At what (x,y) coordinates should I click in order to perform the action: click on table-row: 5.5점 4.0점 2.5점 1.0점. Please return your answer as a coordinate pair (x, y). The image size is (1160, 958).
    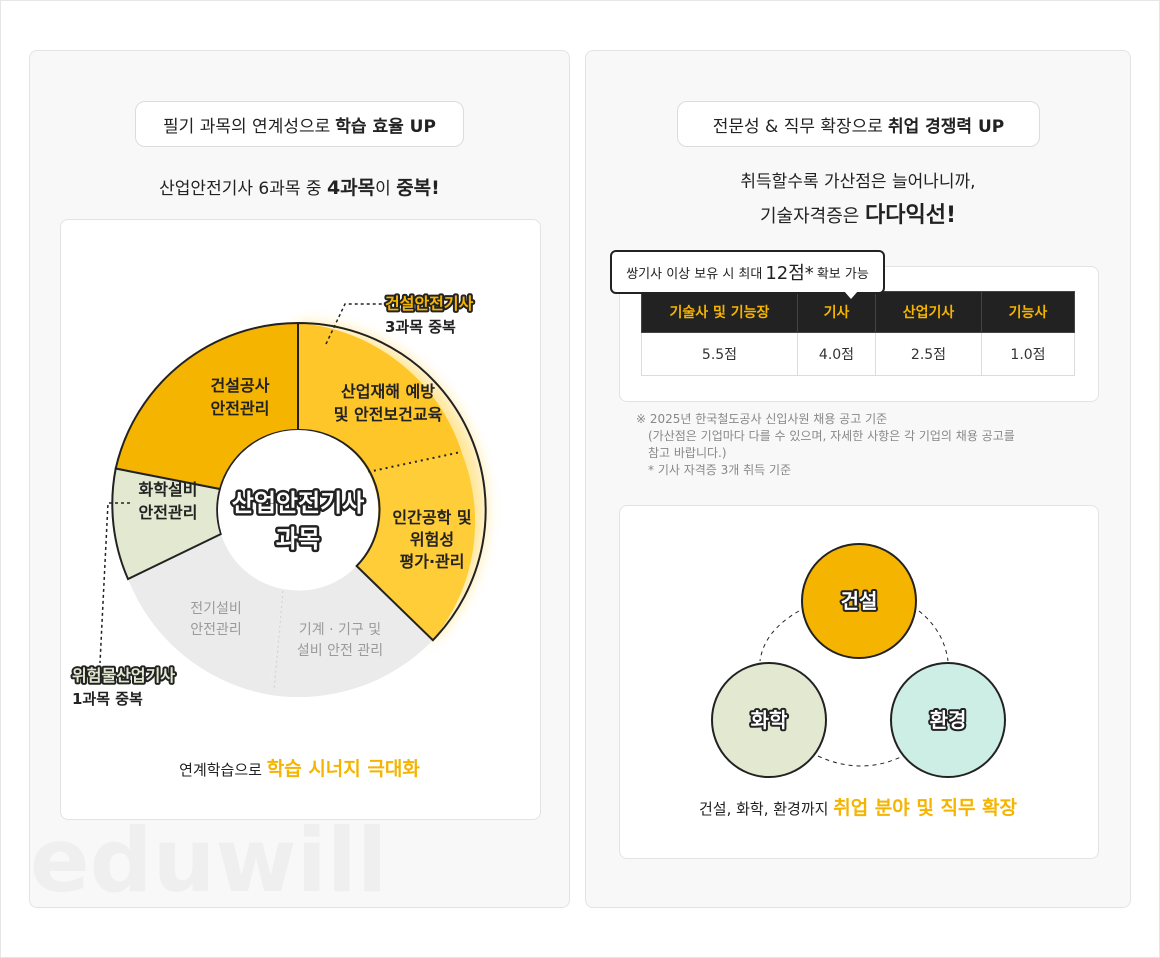
    Looking at the image, I should click on (858, 354).